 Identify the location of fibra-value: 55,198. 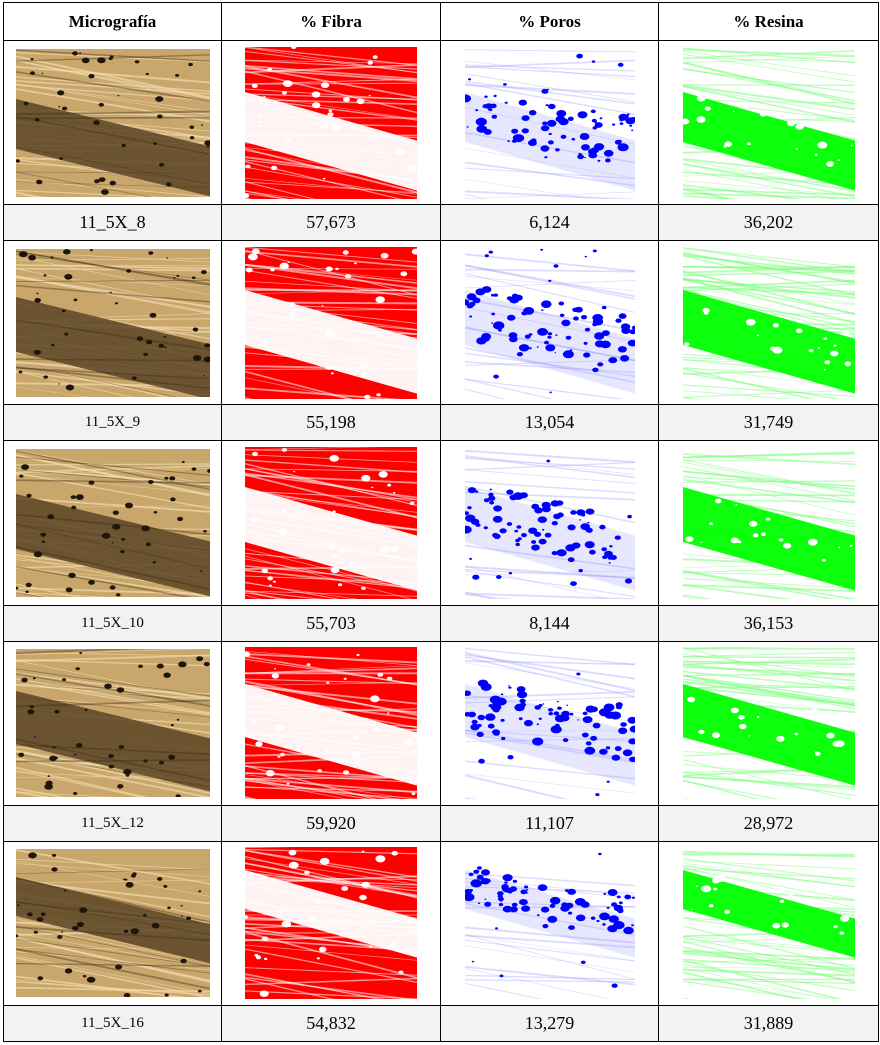
(331, 423).